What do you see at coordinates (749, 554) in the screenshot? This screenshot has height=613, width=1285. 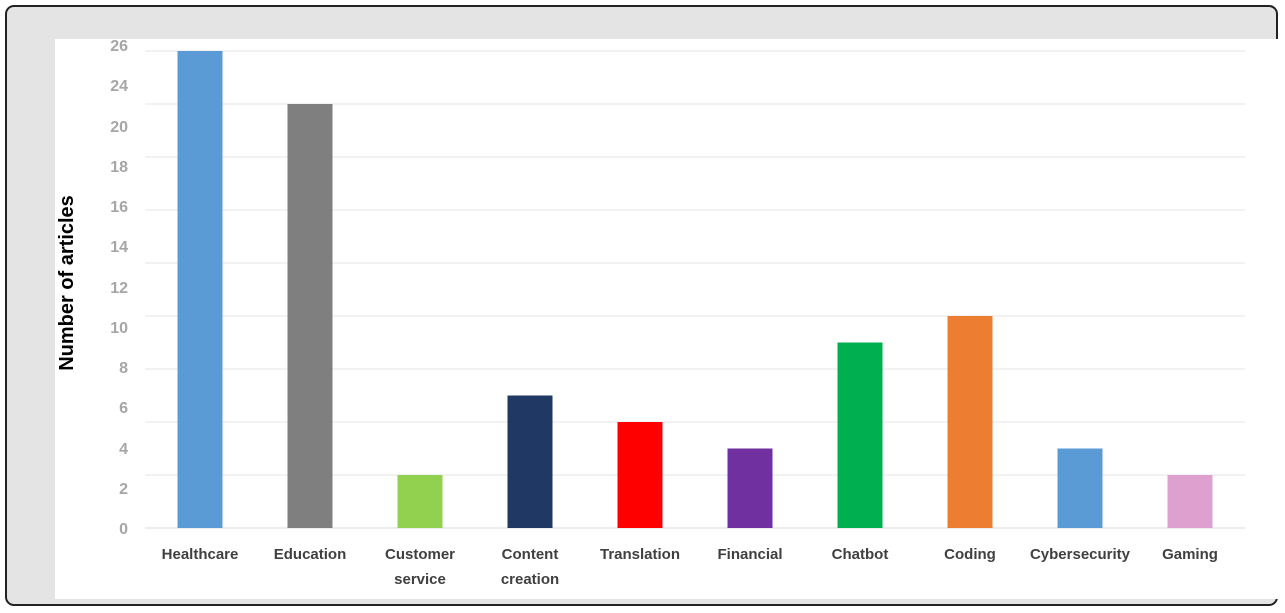 I see `x-category-label: Financial` at bounding box center [749, 554].